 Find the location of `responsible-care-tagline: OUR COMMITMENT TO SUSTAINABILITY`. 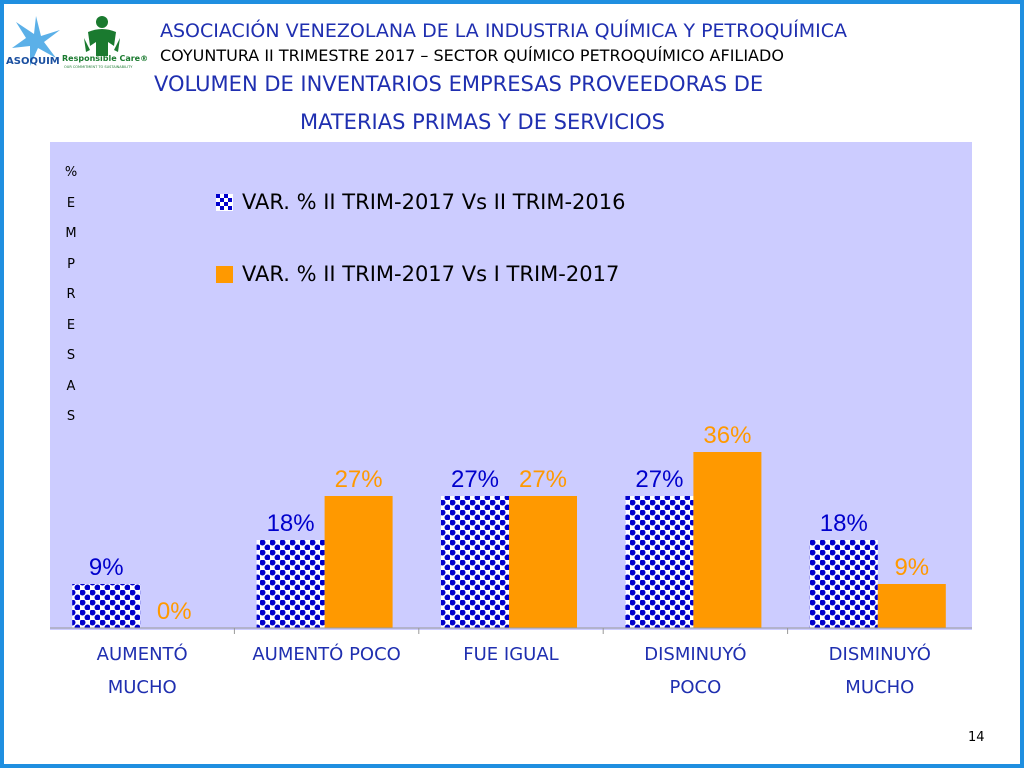

responsible-care-tagline: OUR COMMITMENT TO SUSTAINABILITY is located at coordinates (98, 67).